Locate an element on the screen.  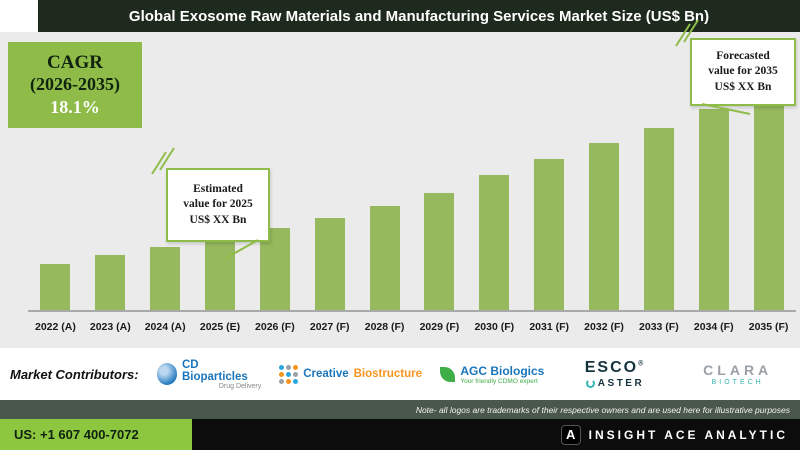
bar-2029(F) is located at coordinates (439, 251).